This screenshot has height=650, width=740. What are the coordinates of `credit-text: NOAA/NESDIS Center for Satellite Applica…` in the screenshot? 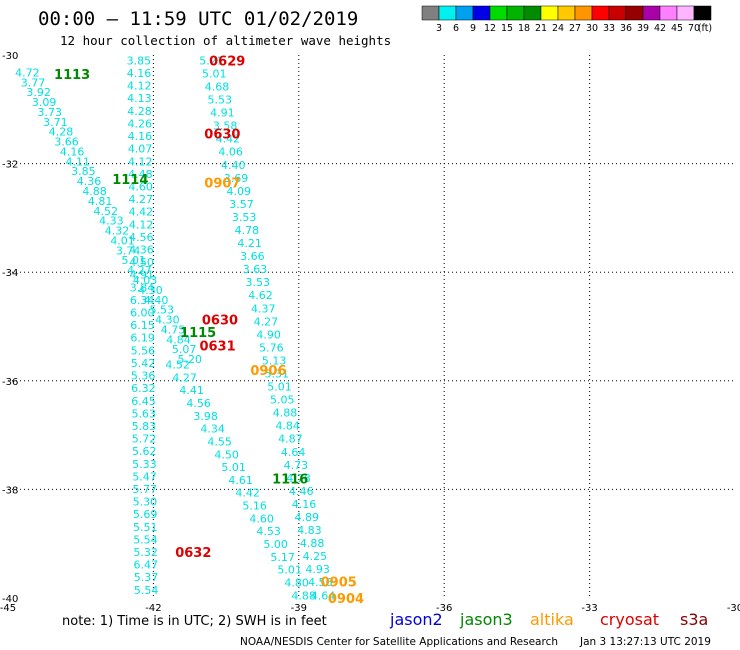 It's located at (399, 642).